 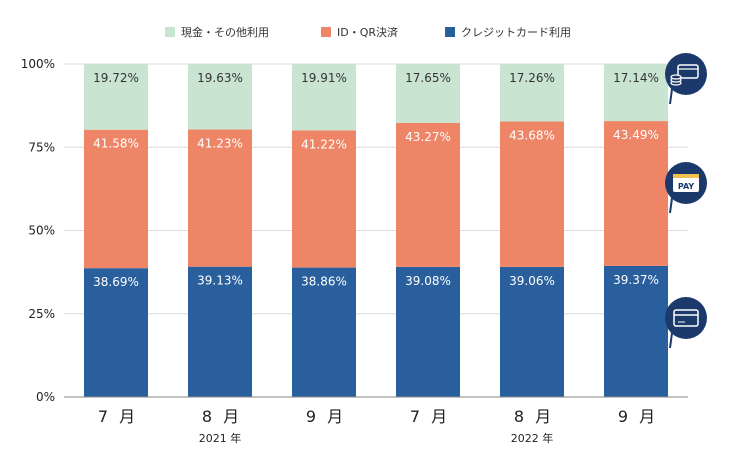 What do you see at coordinates (116, 144) in the screenshot?
I see `data-label: 41.58%` at bounding box center [116, 144].